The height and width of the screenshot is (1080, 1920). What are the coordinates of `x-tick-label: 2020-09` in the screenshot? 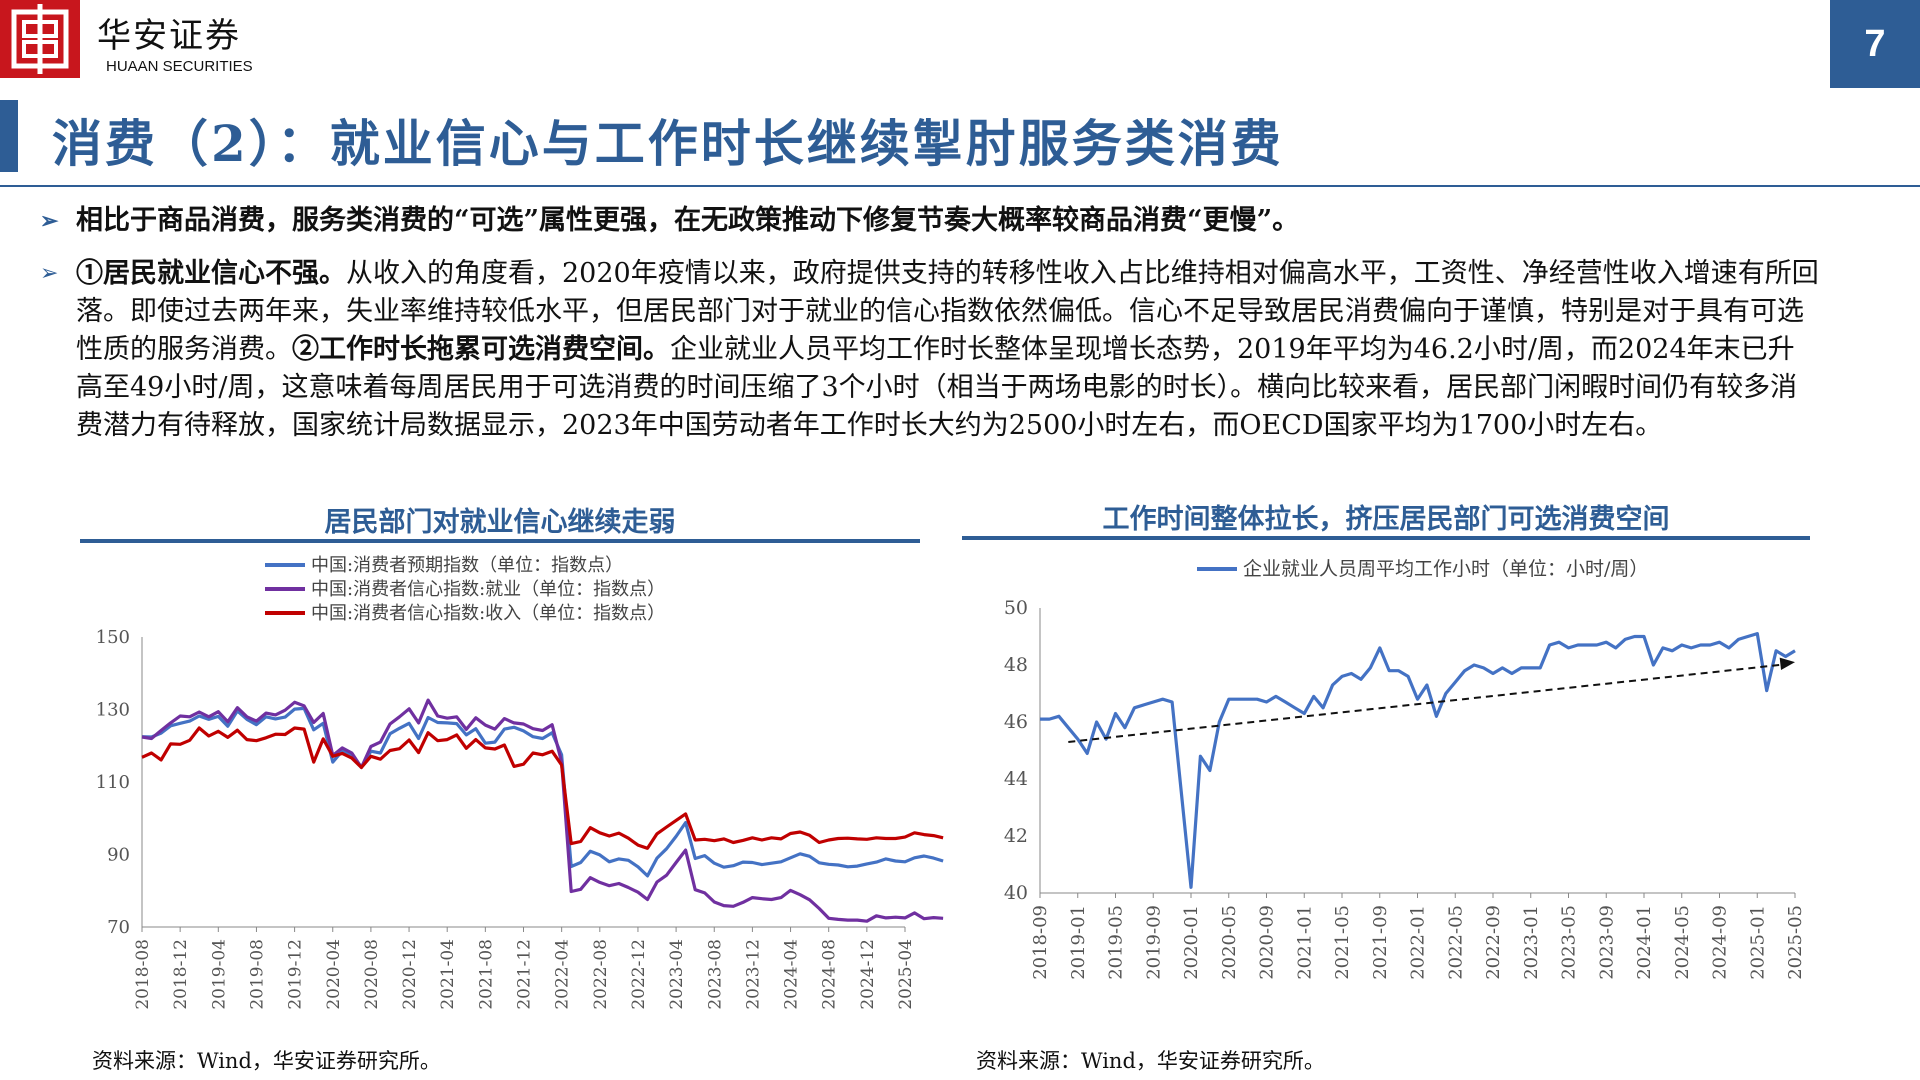 It's located at (1267, 942).